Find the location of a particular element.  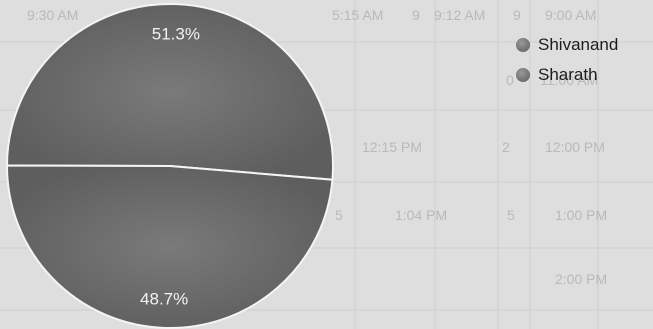

legend-label: Shivanand is located at coordinates (578, 44).